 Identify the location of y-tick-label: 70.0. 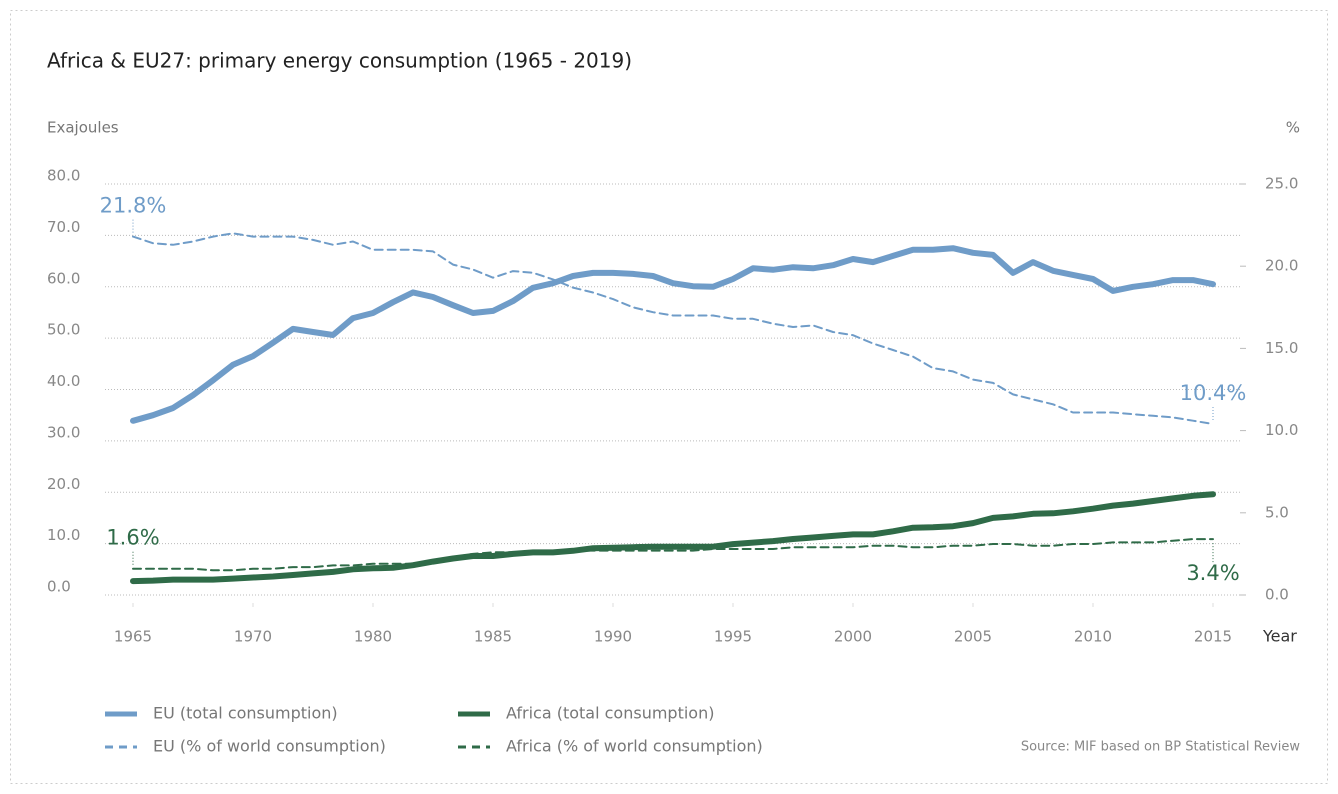
(63, 227).